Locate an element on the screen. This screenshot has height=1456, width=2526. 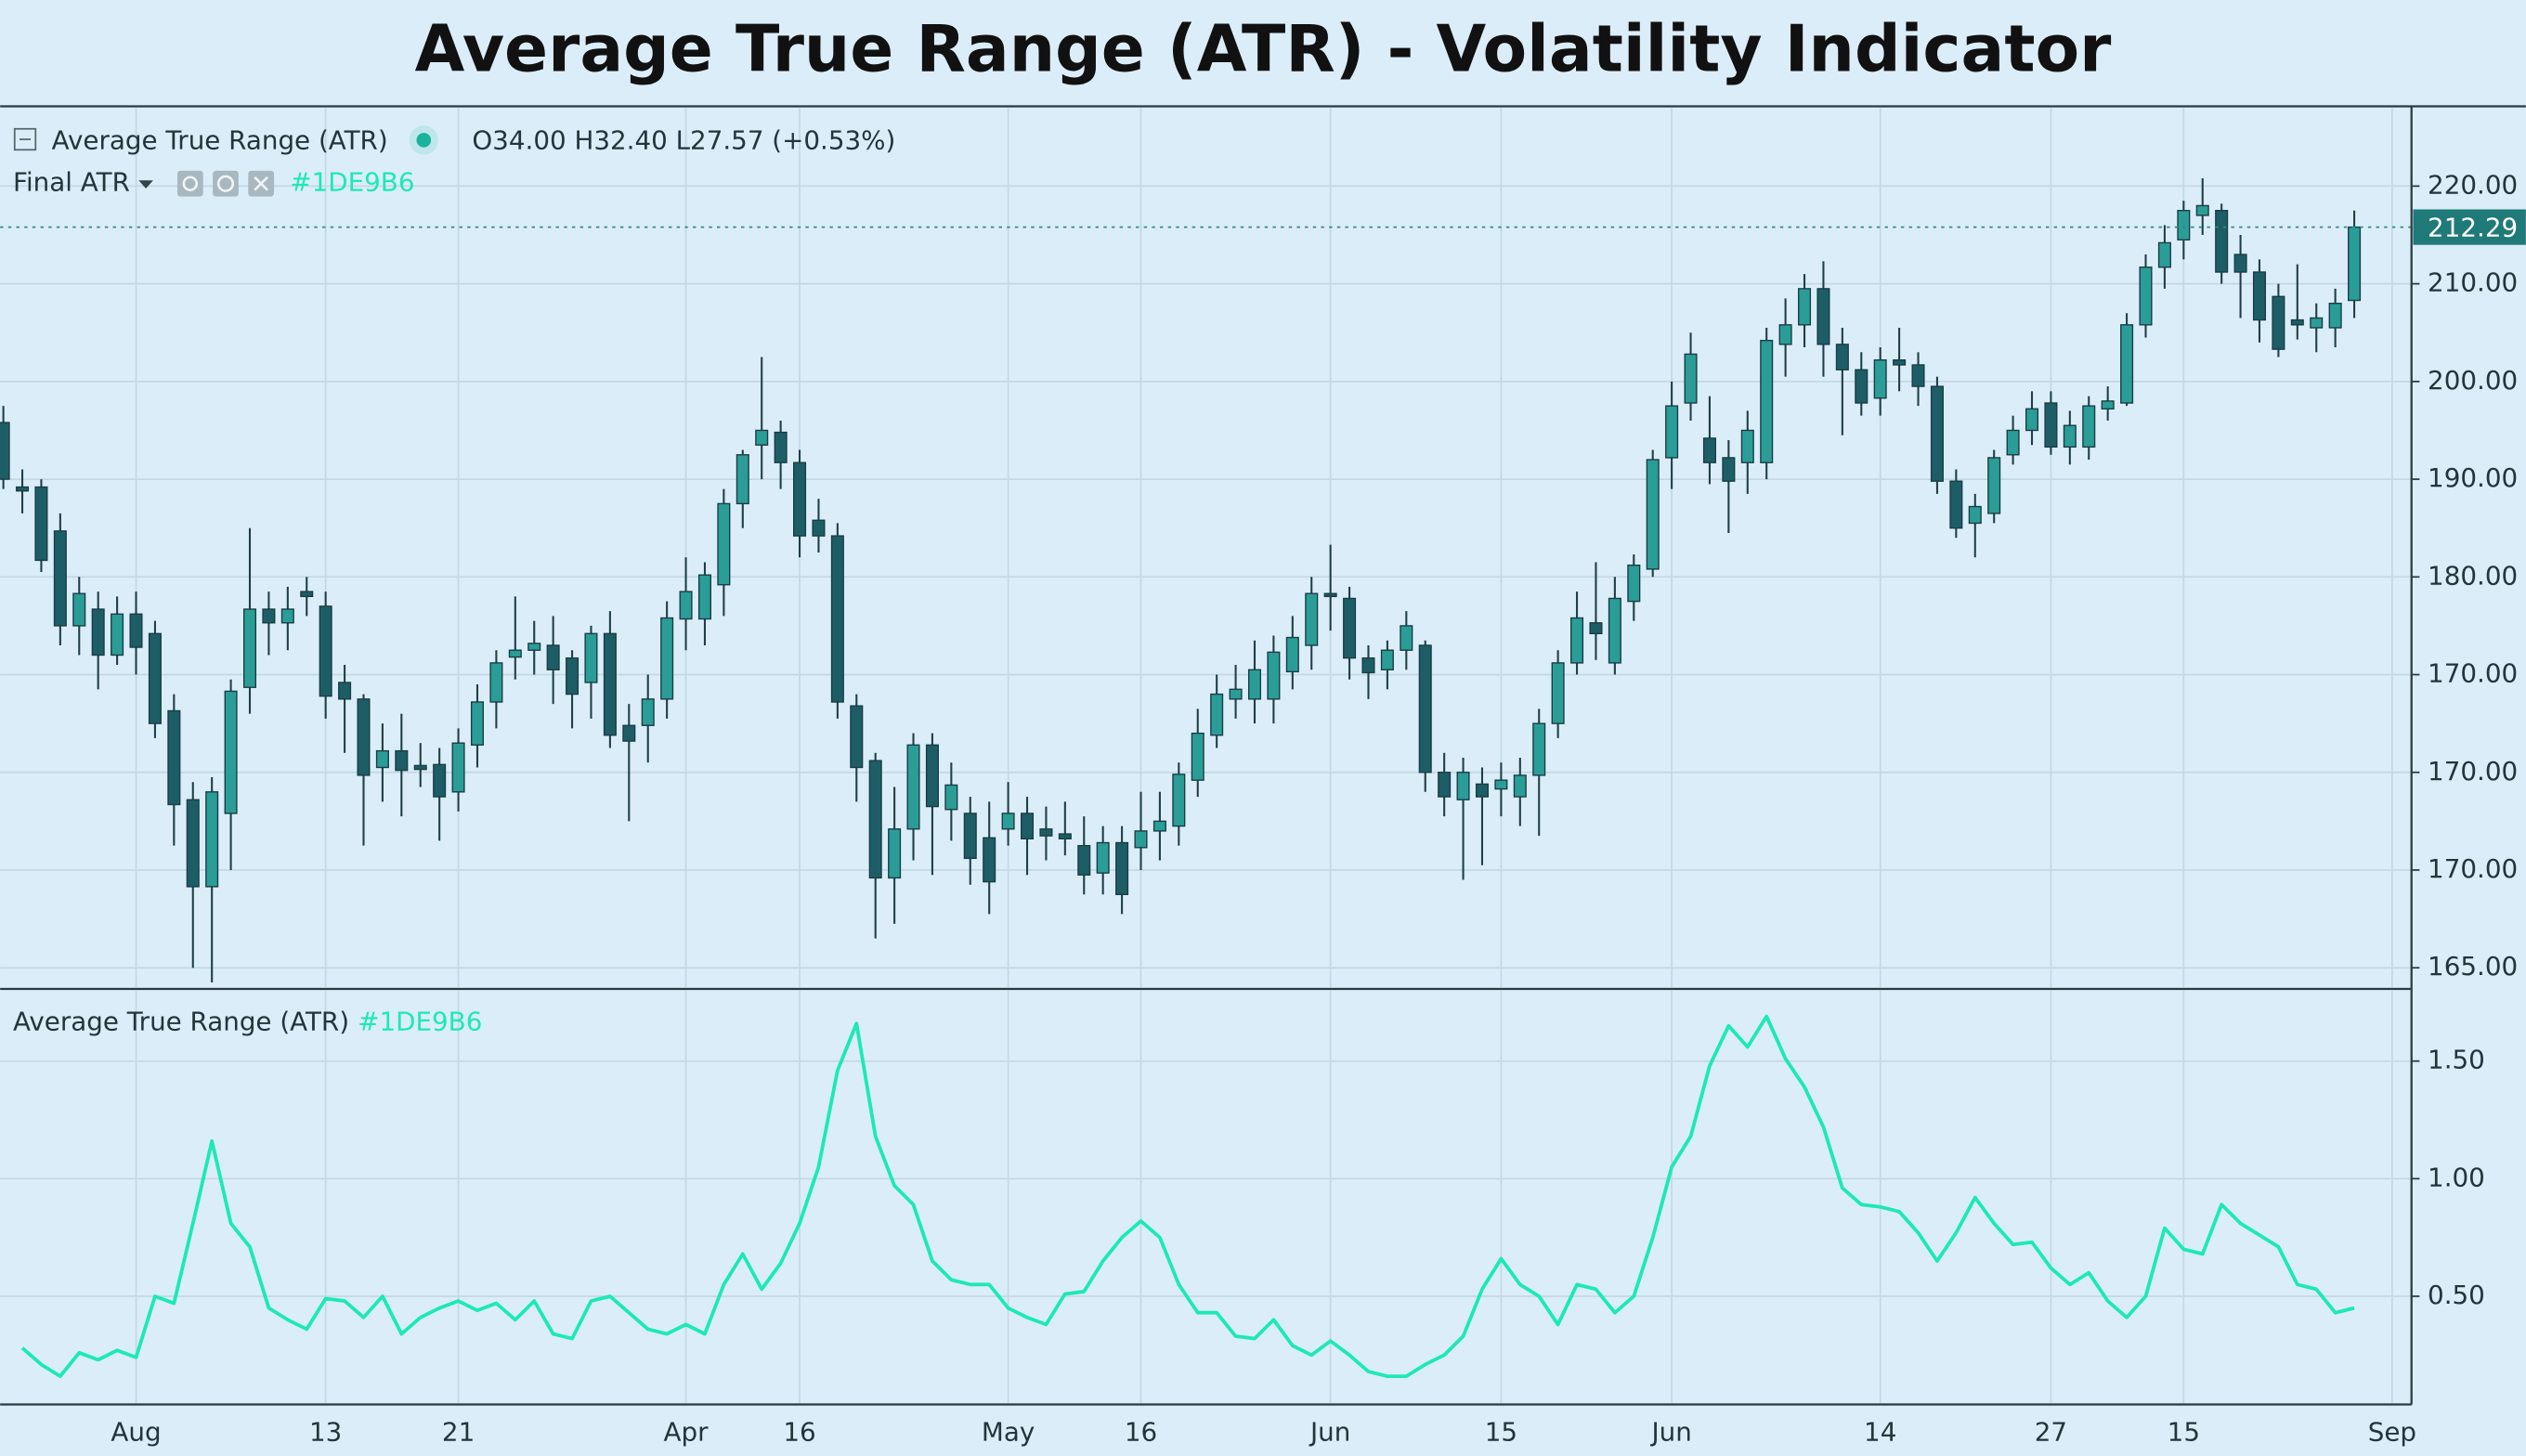
settings-glyph is located at coordinates (190, 183).